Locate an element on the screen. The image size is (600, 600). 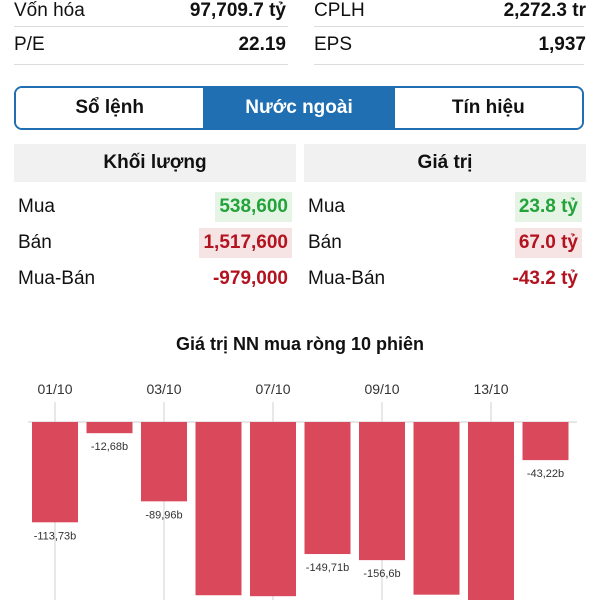
bar-value-label: -43,22b is located at coordinates (545, 474).